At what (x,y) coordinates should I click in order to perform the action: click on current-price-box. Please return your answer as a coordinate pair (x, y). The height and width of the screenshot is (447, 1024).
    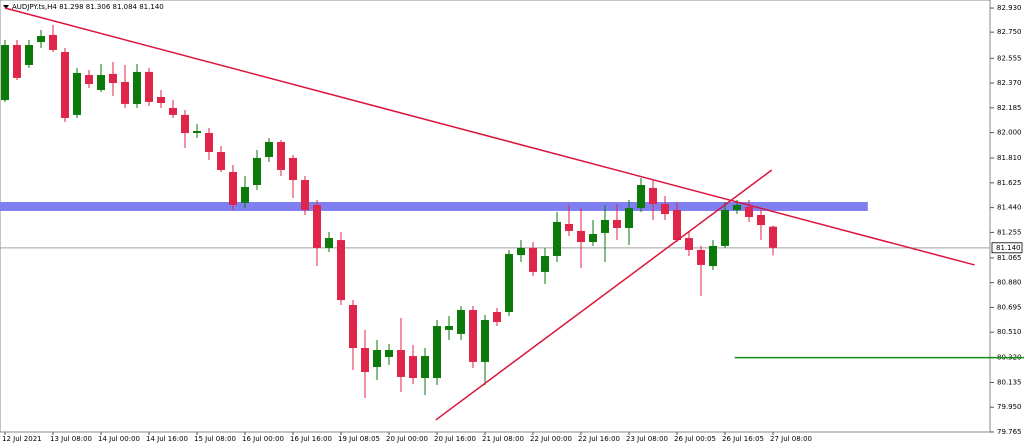
    Looking at the image, I should click on (1007, 248).